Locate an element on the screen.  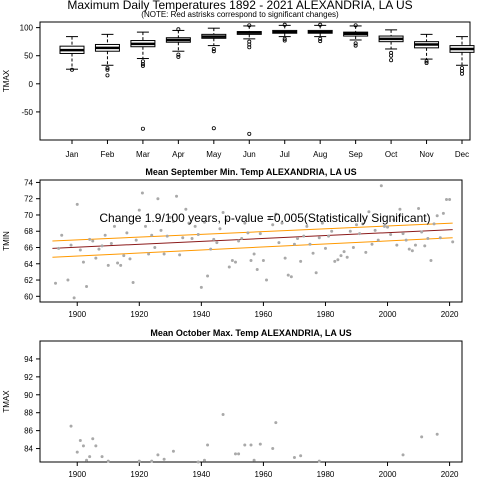
y-tick-label: 50 is located at coordinates (28, 56).